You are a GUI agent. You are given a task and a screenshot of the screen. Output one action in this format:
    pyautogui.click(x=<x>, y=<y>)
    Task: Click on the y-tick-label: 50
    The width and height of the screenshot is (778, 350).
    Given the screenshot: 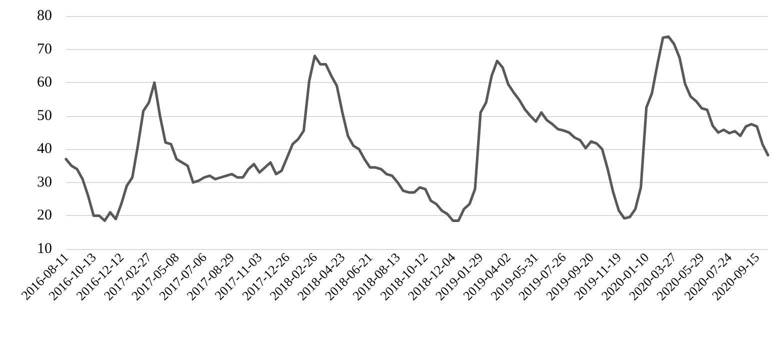 What is the action you would take?
    pyautogui.click(x=44, y=116)
    